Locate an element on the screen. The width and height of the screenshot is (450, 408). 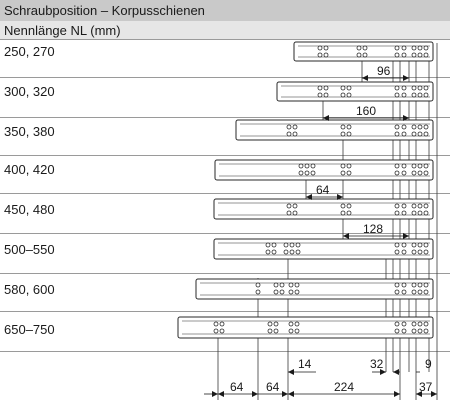
dim-label-9: 9 is located at coordinates (428, 364).